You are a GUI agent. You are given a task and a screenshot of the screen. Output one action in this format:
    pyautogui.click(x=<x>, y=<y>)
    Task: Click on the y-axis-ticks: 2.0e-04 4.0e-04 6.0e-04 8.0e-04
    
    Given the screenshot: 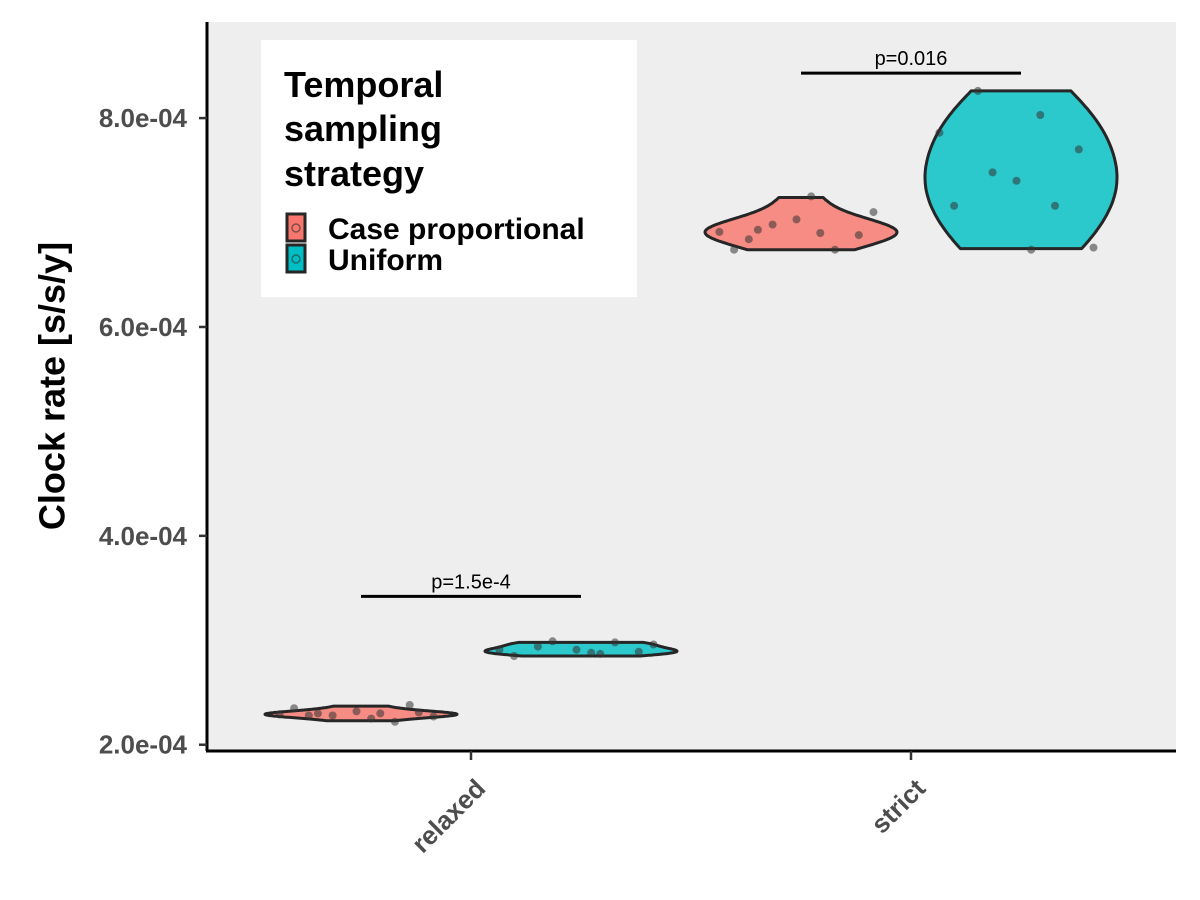 What is the action you would take?
    pyautogui.click(x=153, y=431)
    